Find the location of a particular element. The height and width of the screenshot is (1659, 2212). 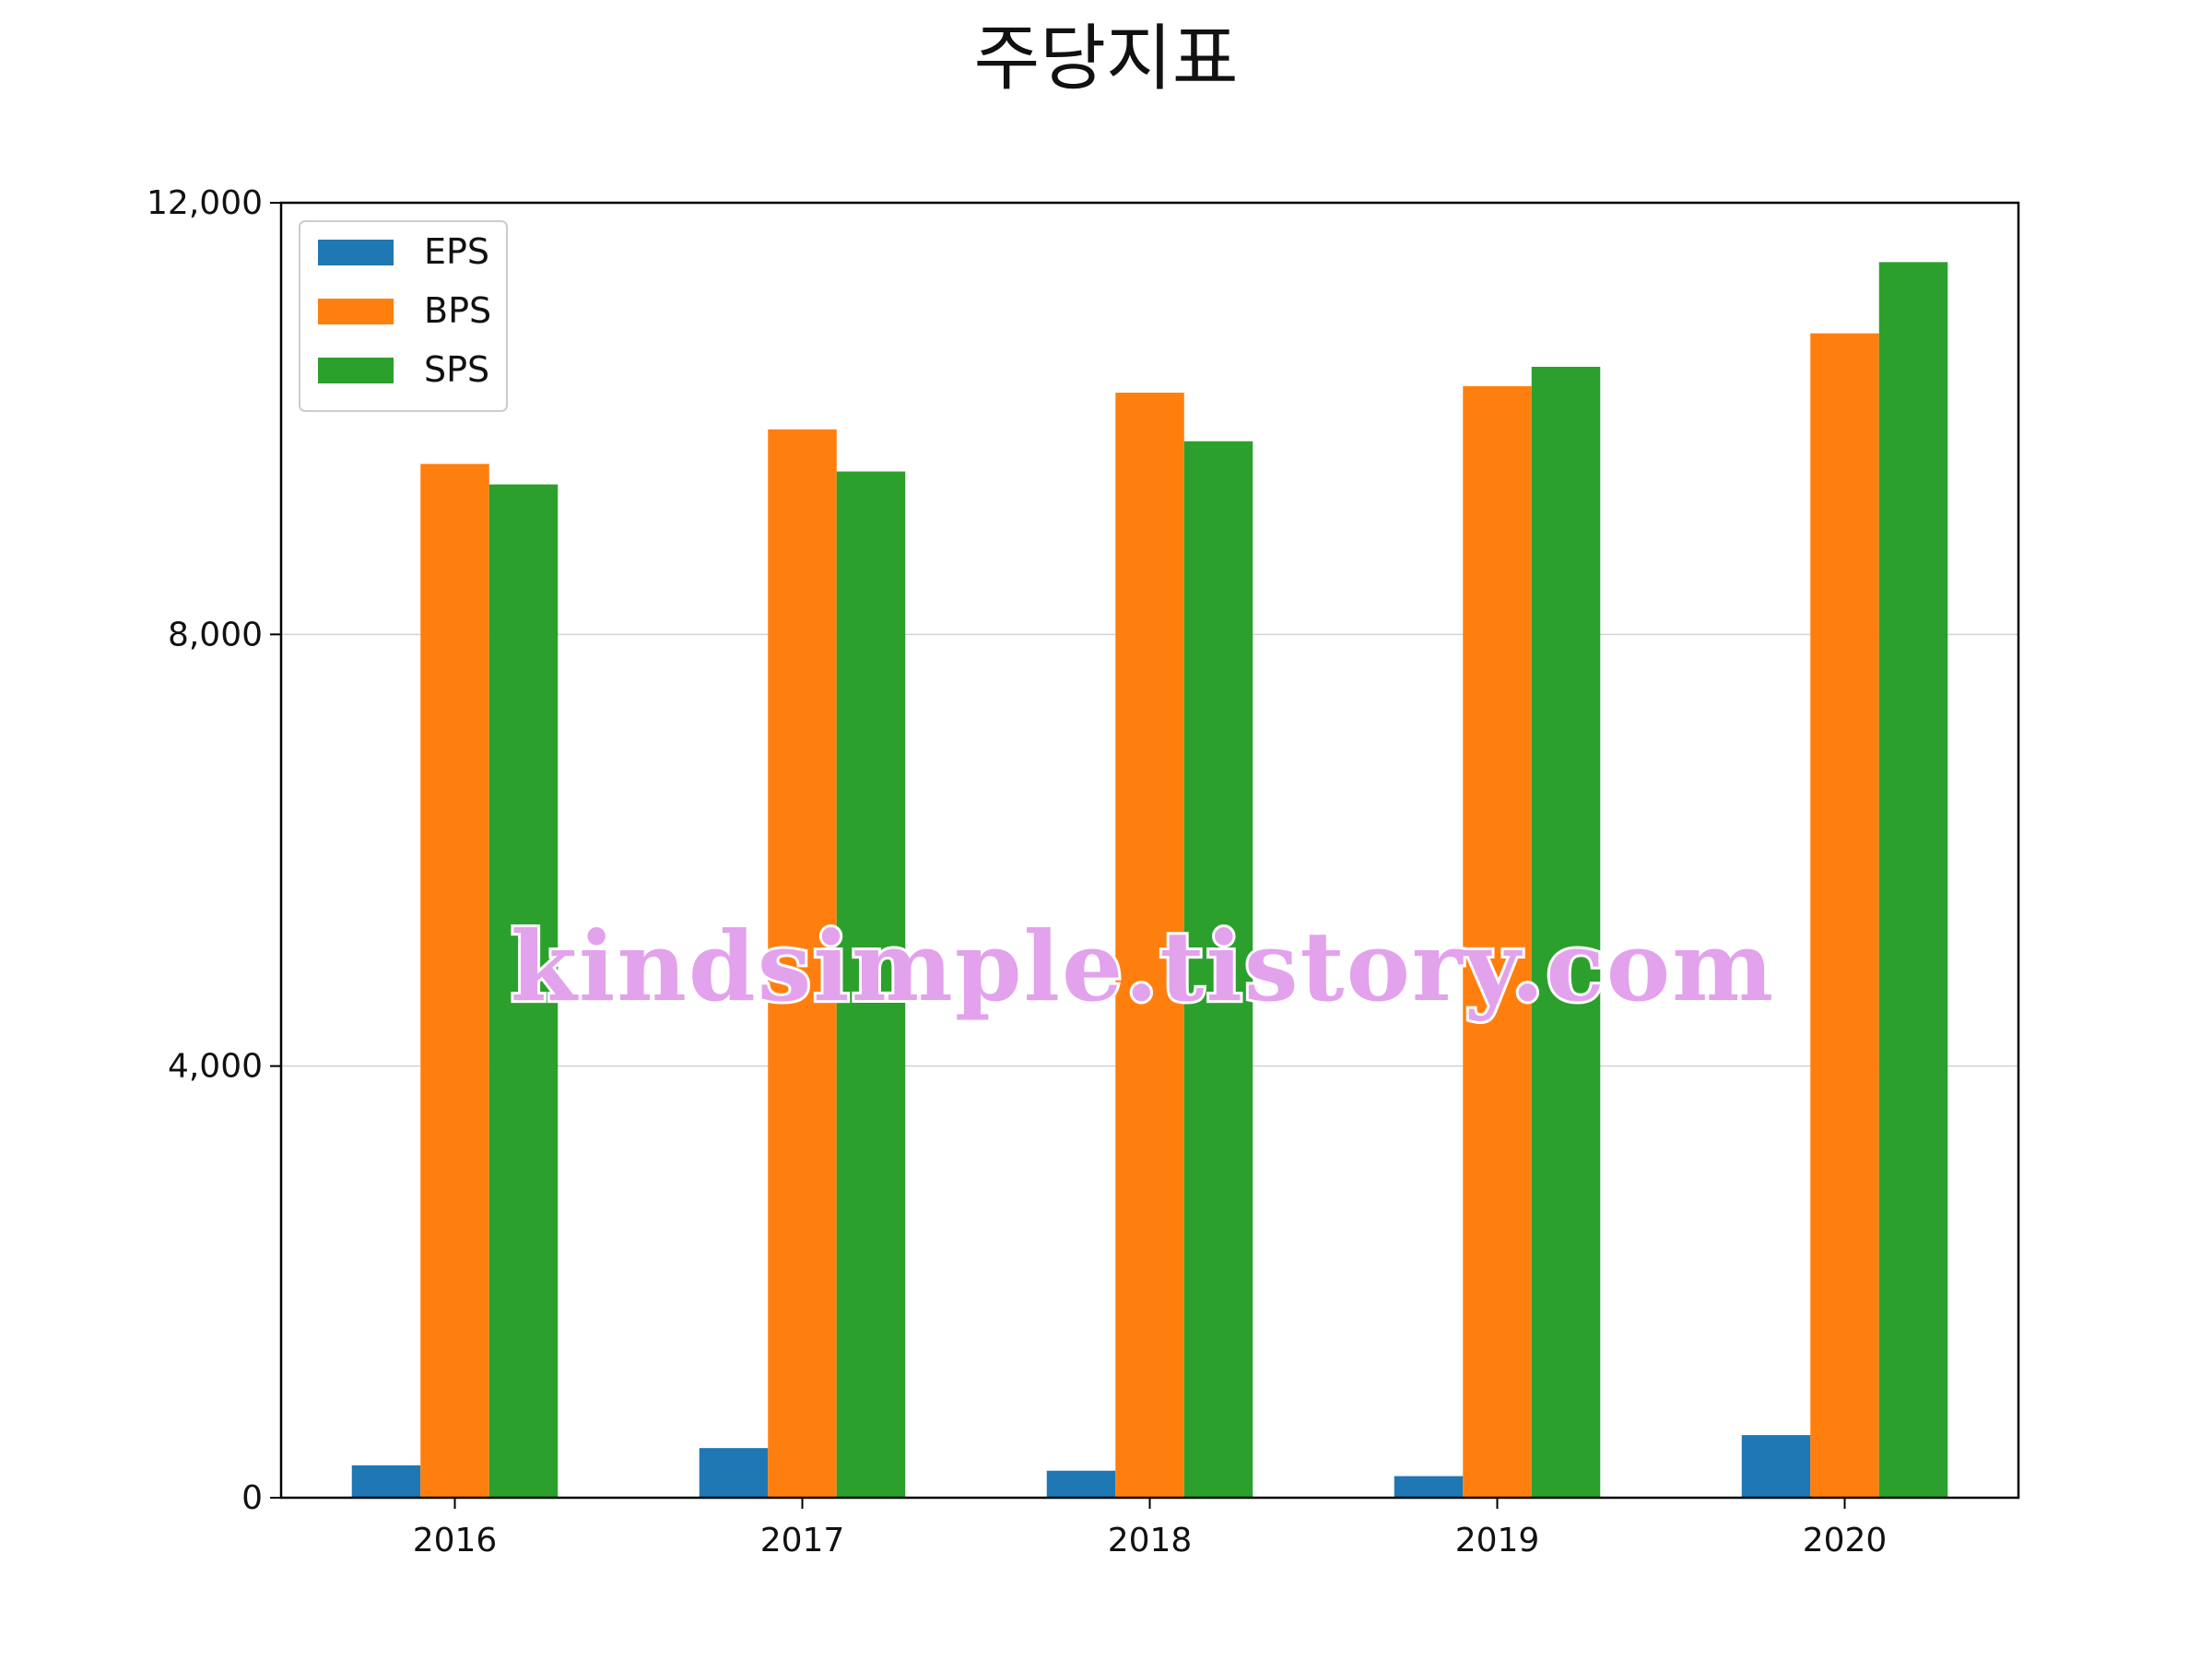

y-axis: 0 4,000 8,000 12,000 is located at coordinates (214, 850).